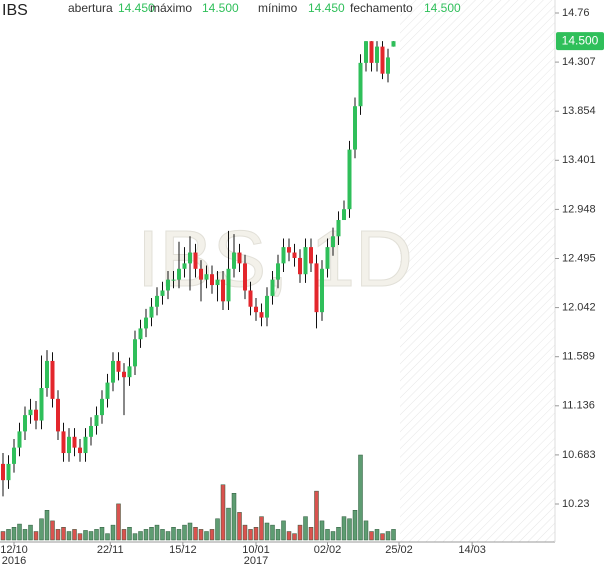  I want to click on x-tick-label: 12/10, so click(14, 550).